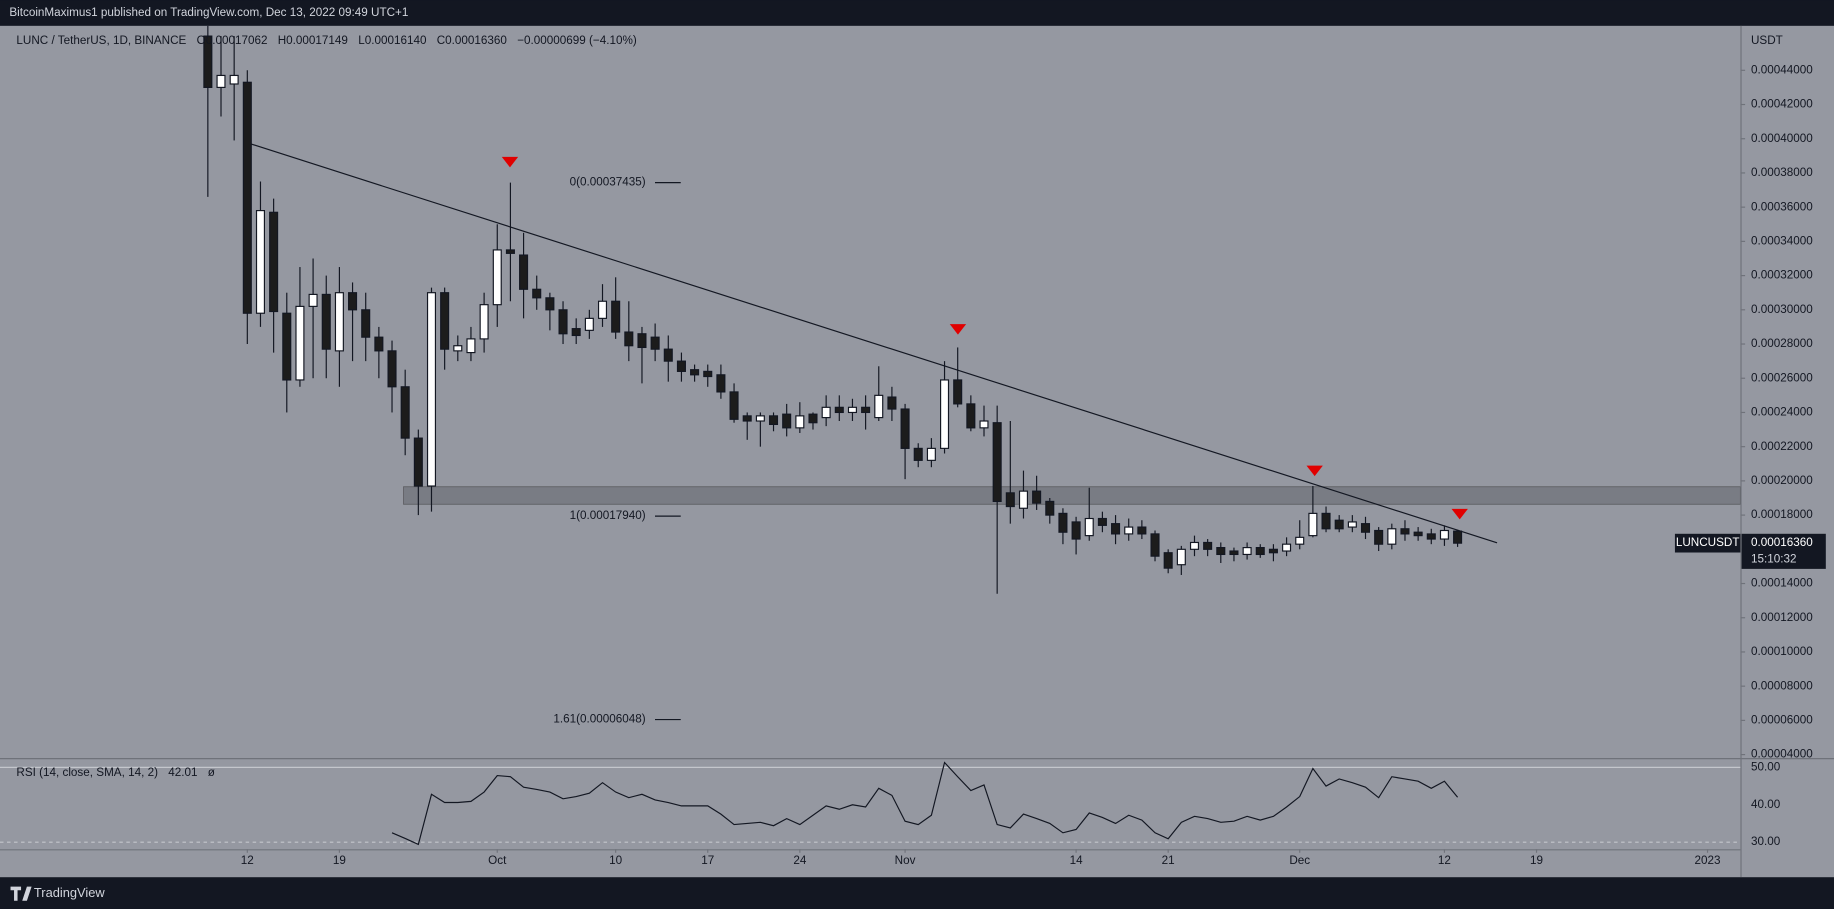 The width and height of the screenshot is (1834, 909). I want to click on fib-label: 1(0.00017940), so click(608, 515).